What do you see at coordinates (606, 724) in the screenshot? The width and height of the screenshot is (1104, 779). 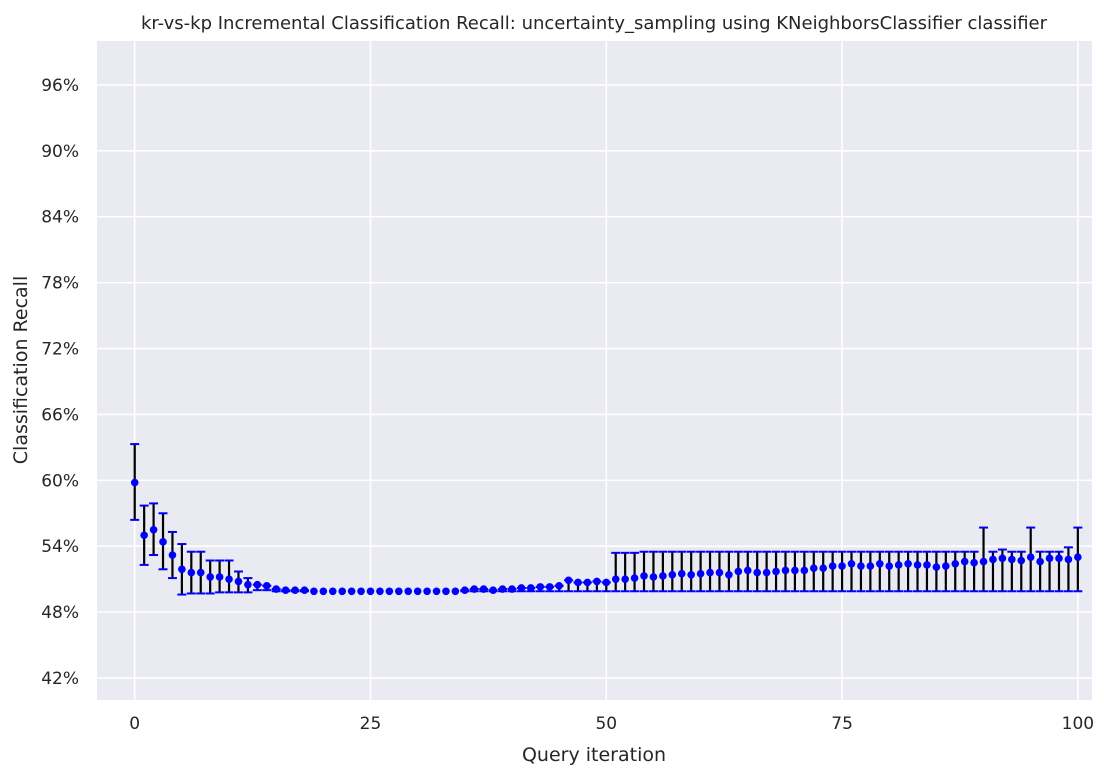 I see `x-tick-label: 50` at bounding box center [606, 724].